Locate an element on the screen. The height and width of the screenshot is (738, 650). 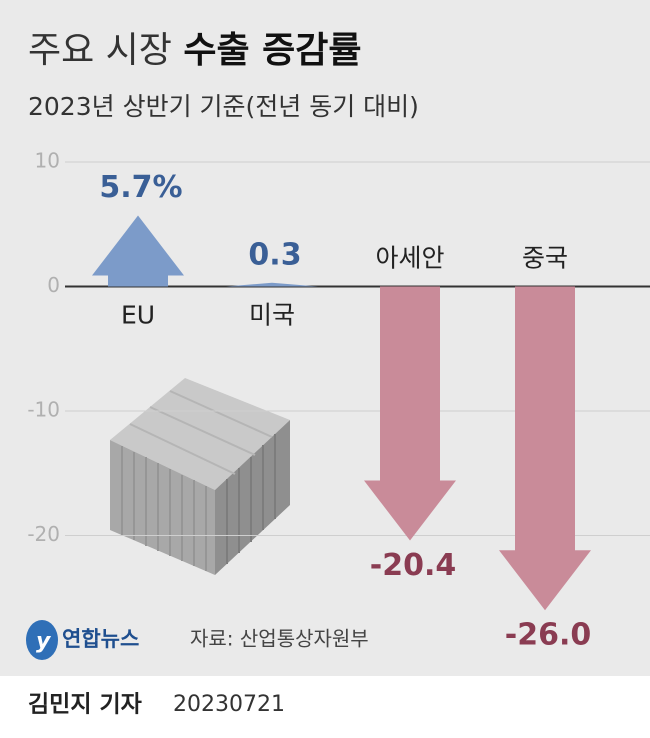
category-label: EU is located at coordinates (138, 315).